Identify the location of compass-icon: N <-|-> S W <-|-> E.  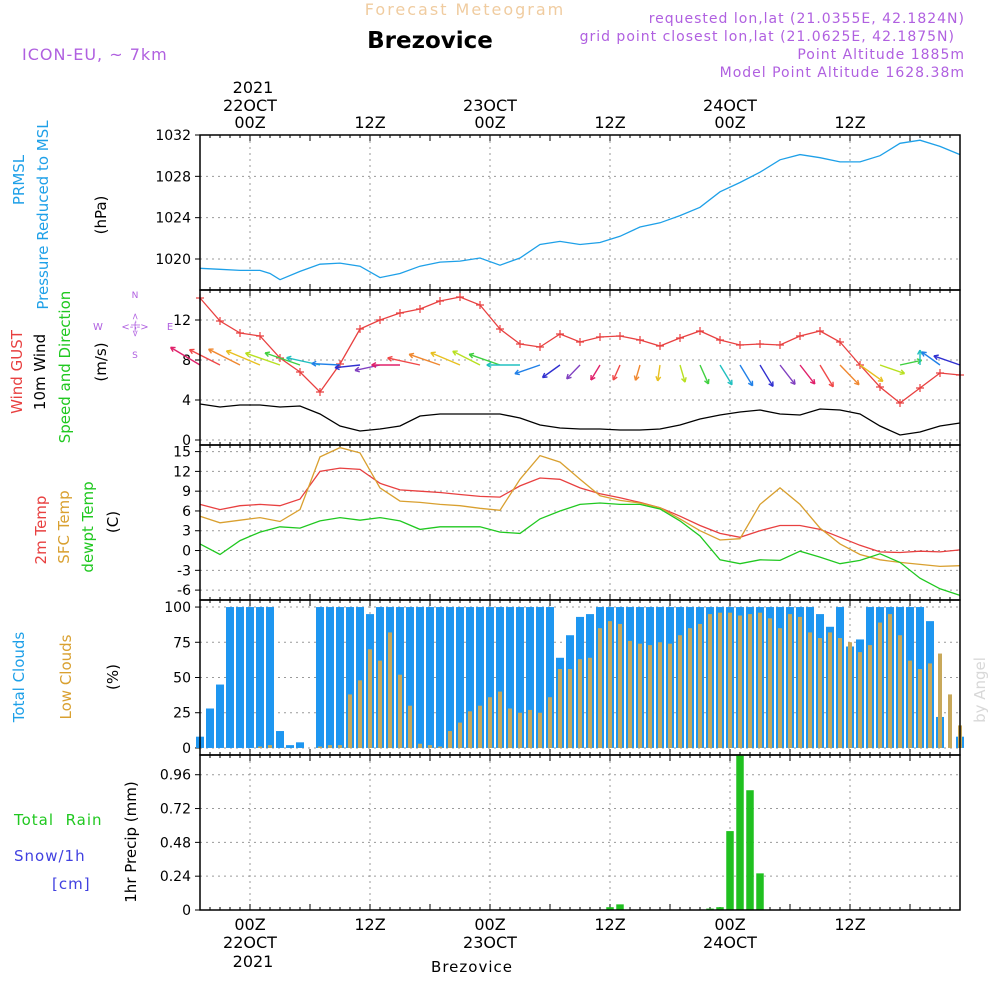
(133, 326).